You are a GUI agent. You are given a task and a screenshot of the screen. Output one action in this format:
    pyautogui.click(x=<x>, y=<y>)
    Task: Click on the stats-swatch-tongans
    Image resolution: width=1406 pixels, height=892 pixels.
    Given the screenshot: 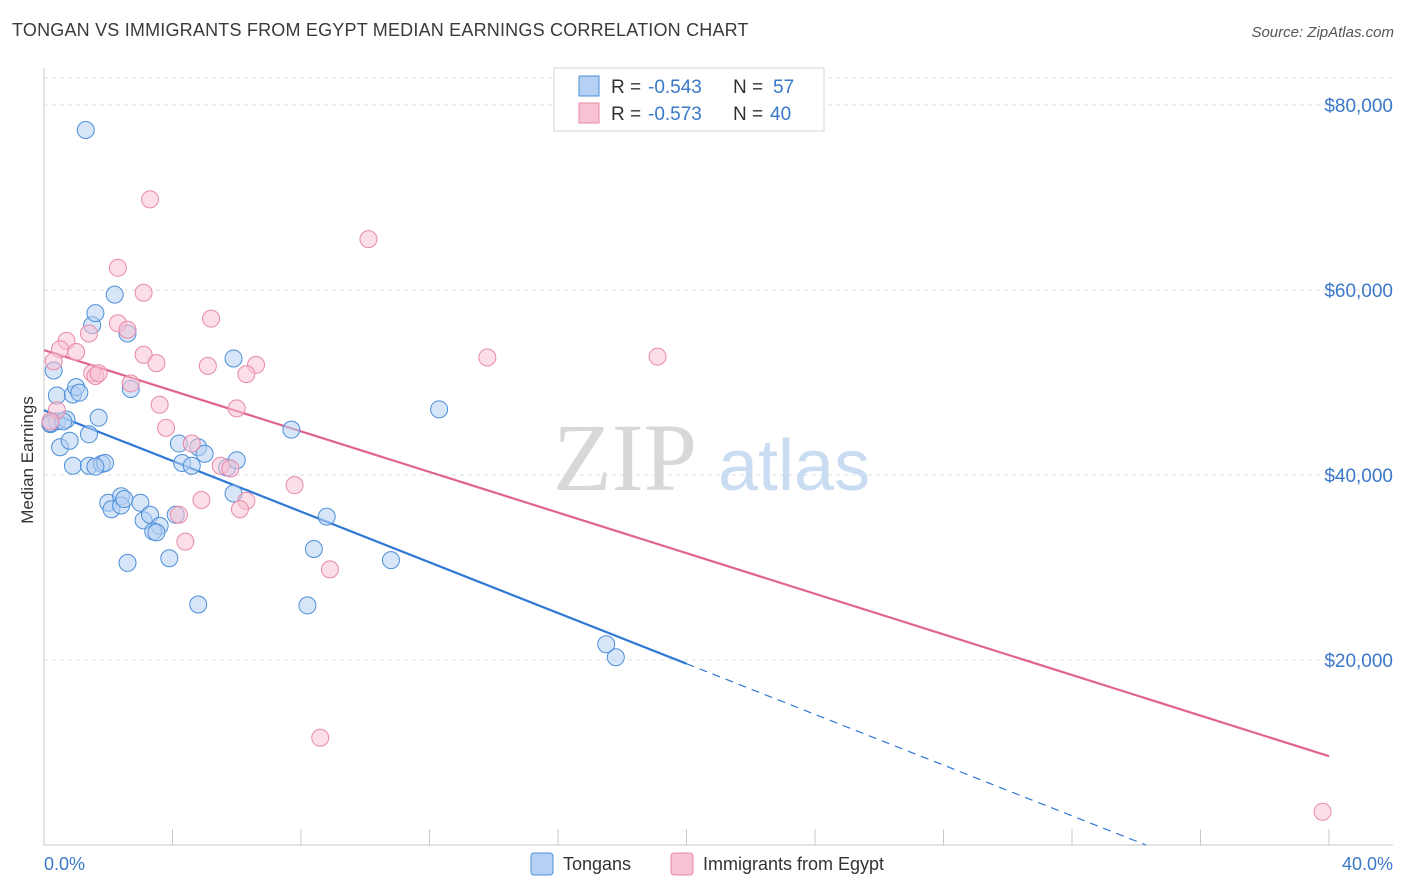 What is the action you would take?
    pyautogui.click(x=589, y=86)
    